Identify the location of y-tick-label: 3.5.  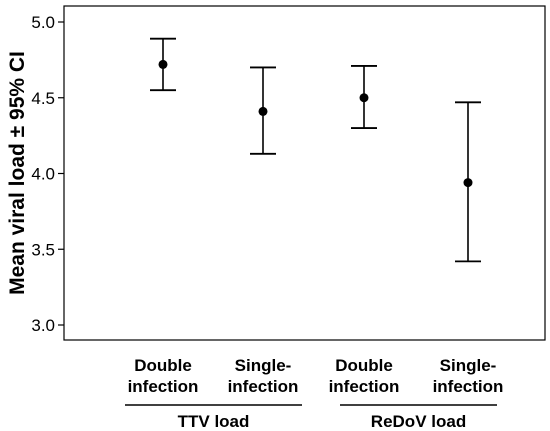
(43, 249).